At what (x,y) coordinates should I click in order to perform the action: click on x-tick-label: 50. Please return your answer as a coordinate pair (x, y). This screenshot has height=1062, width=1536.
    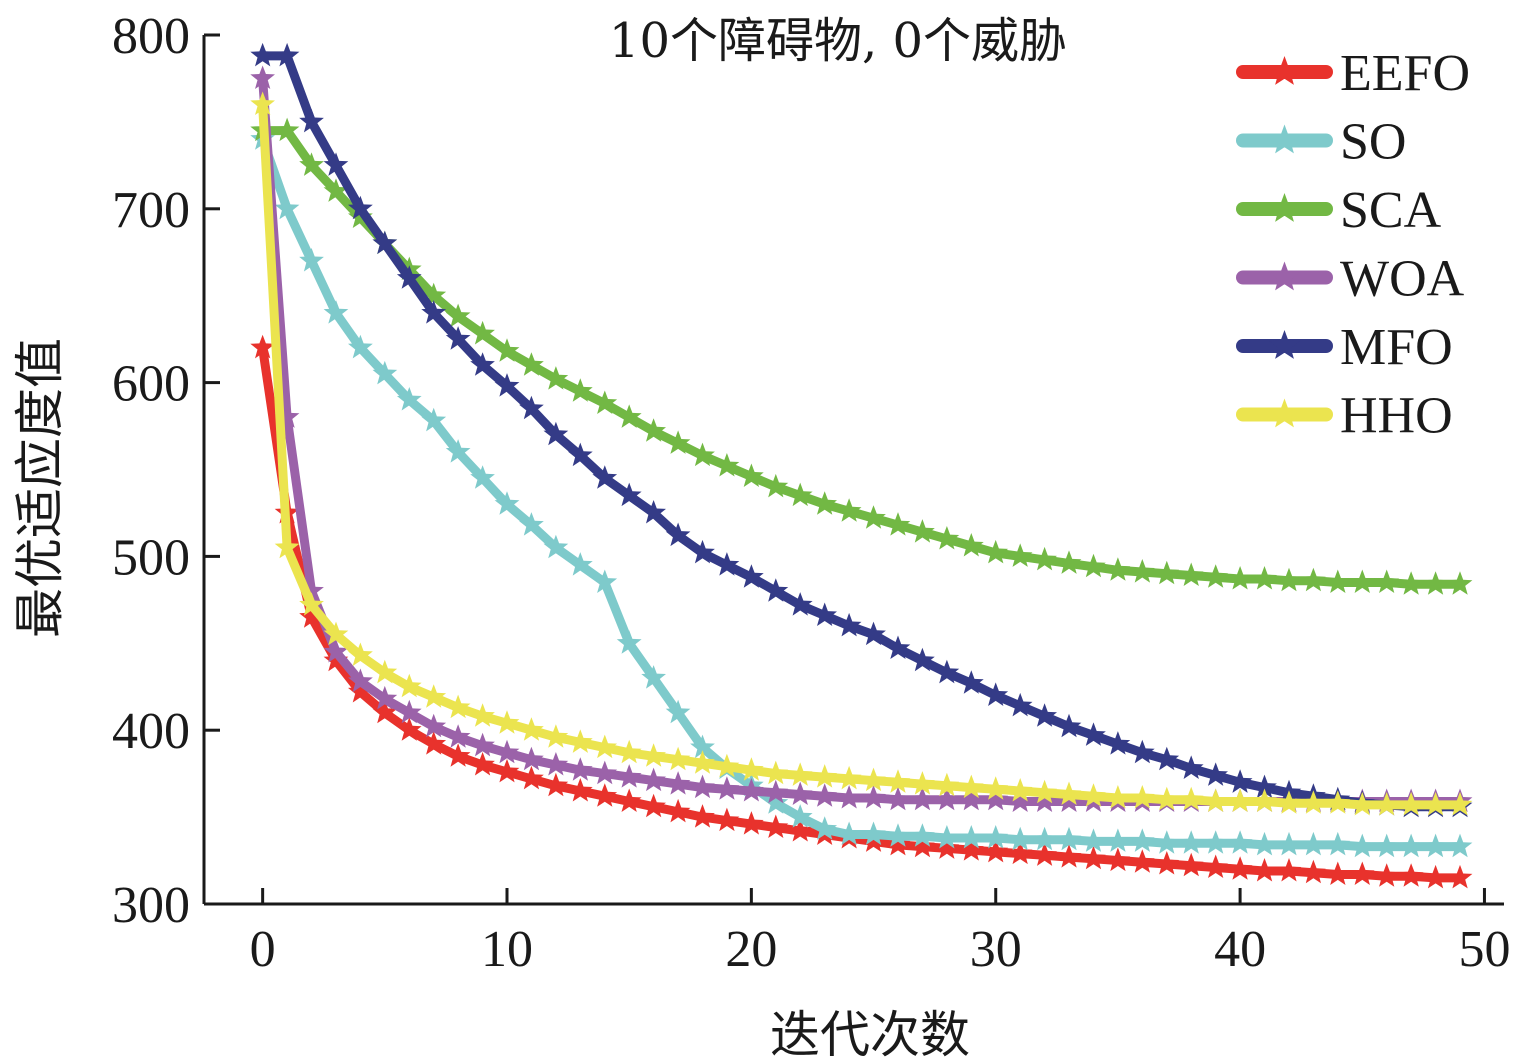
    Looking at the image, I should click on (1484, 949).